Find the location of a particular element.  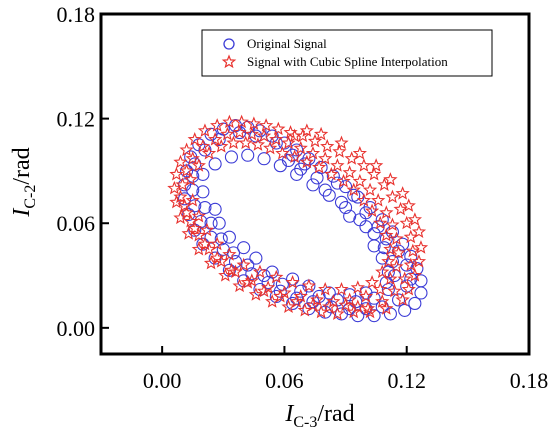

legend-box is located at coordinates (347, 53).